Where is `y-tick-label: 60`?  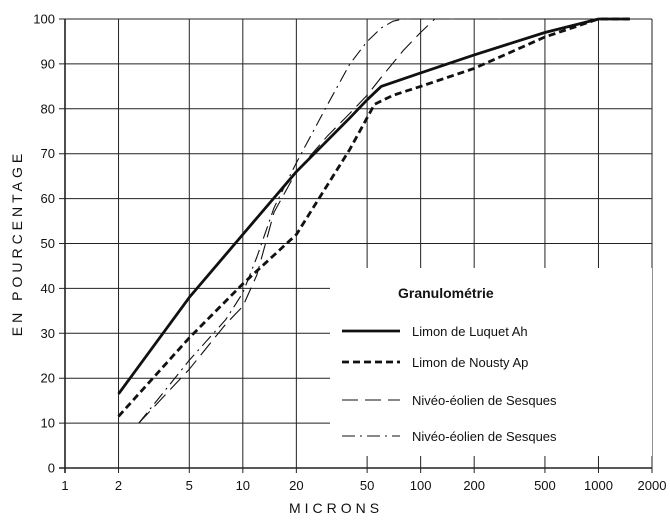
y-tick-label: 60 is located at coordinates (48, 198).